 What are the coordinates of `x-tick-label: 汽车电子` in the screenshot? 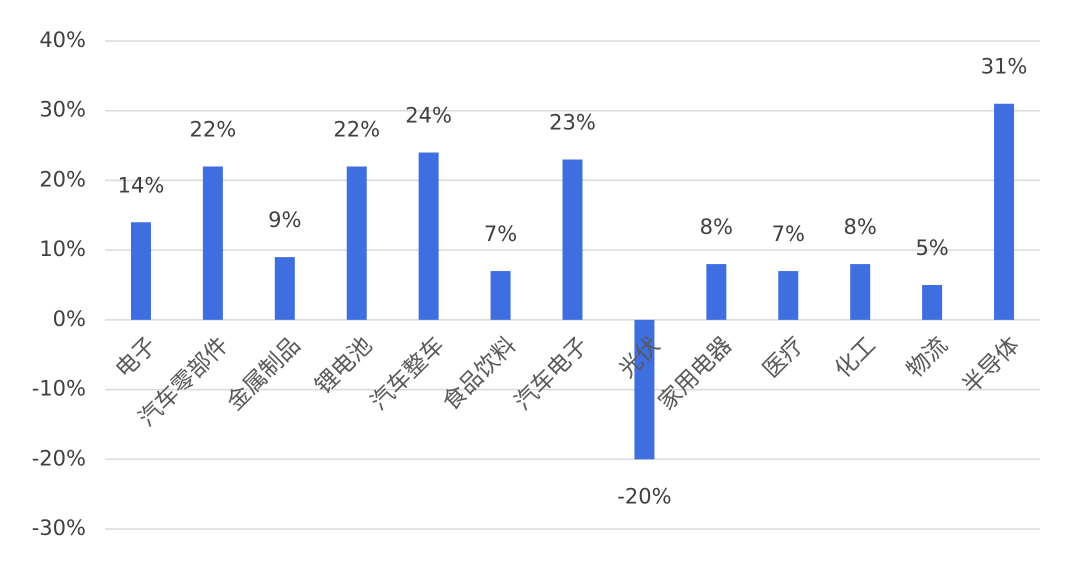 It's located at (551, 373).